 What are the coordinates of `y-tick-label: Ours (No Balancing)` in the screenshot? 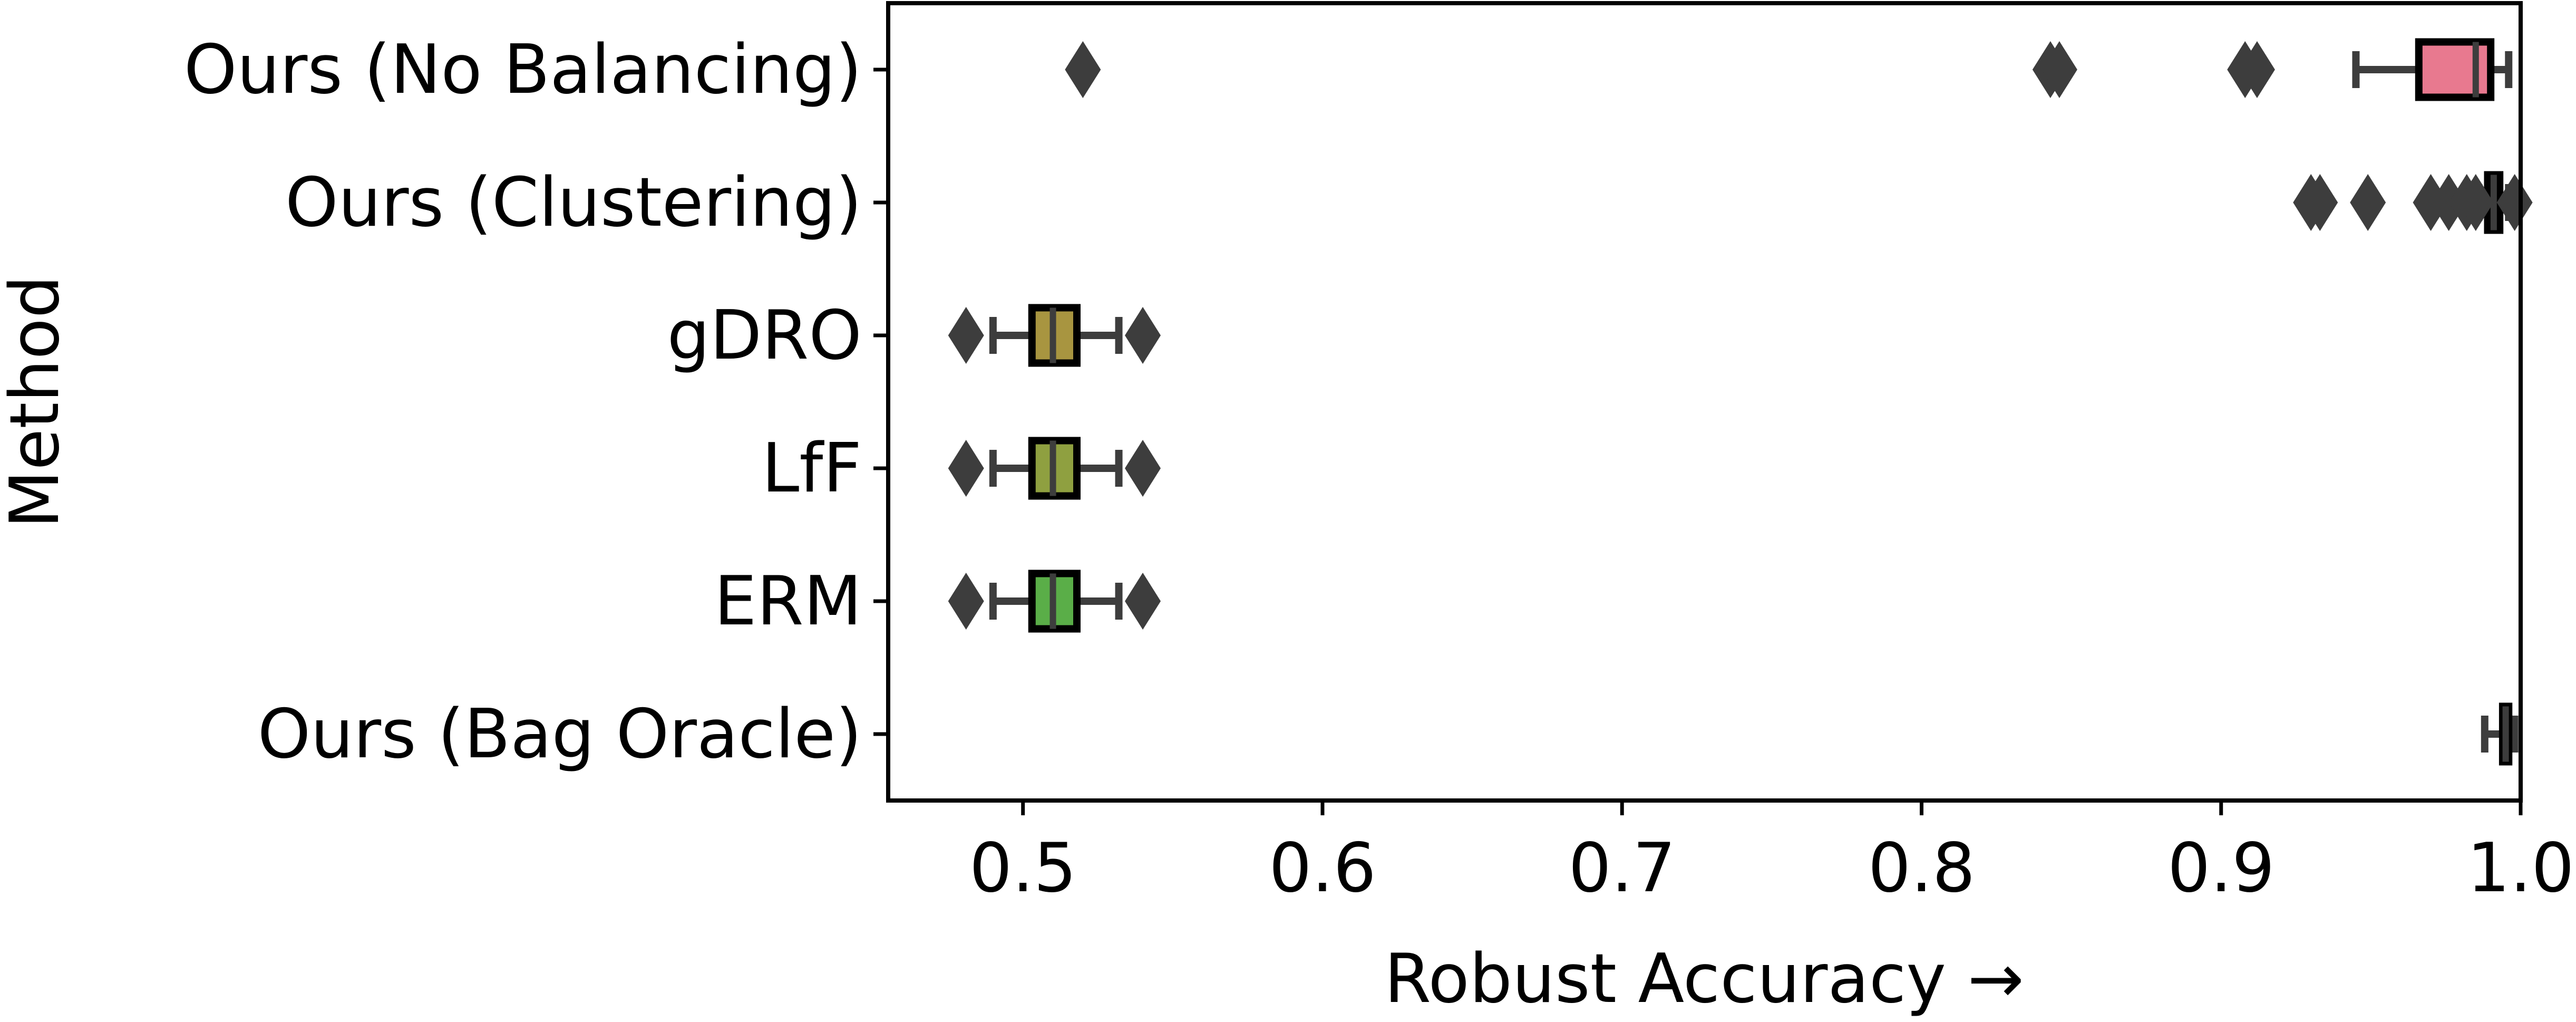 It's located at (523, 70).